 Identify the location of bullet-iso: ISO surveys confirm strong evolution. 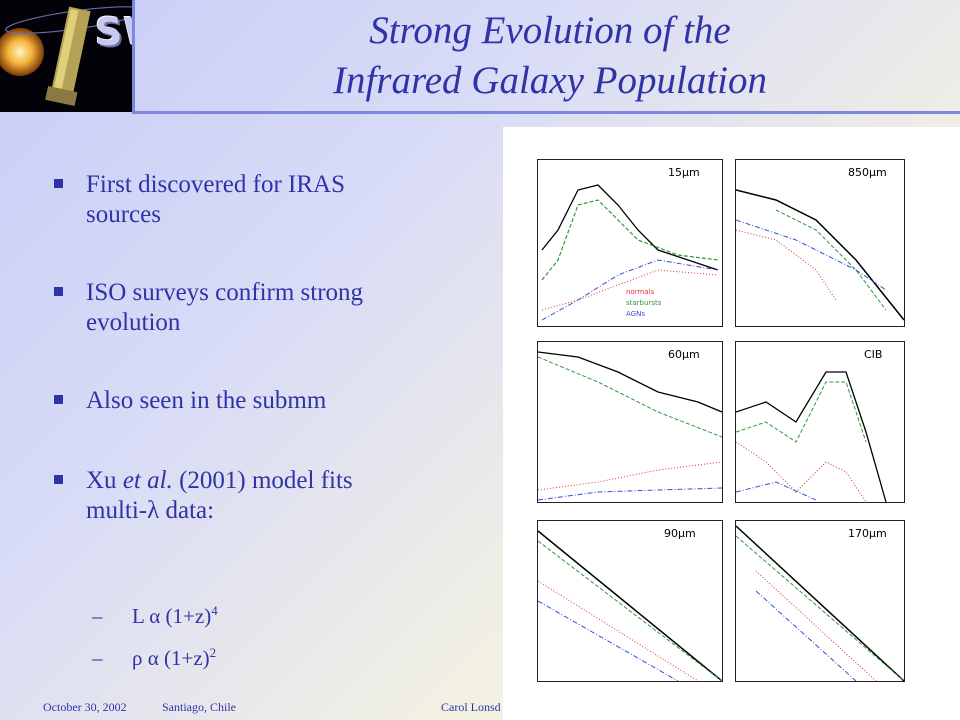
(219, 308).